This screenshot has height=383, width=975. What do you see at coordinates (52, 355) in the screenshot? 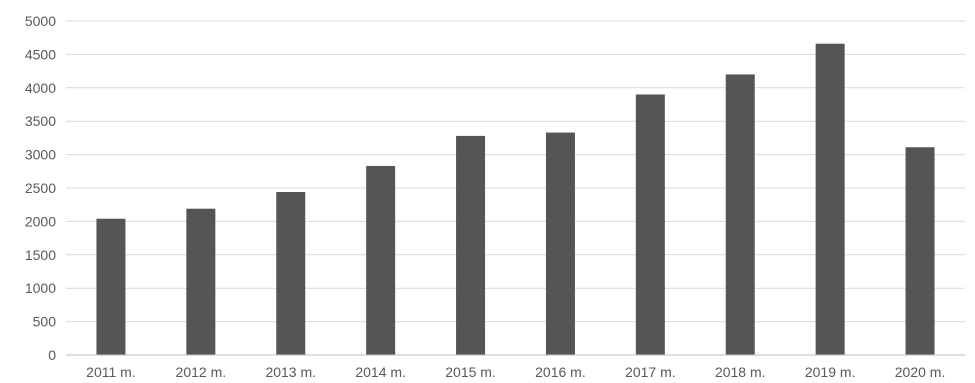
I see `y-tick-label: 0` at bounding box center [52, 355].